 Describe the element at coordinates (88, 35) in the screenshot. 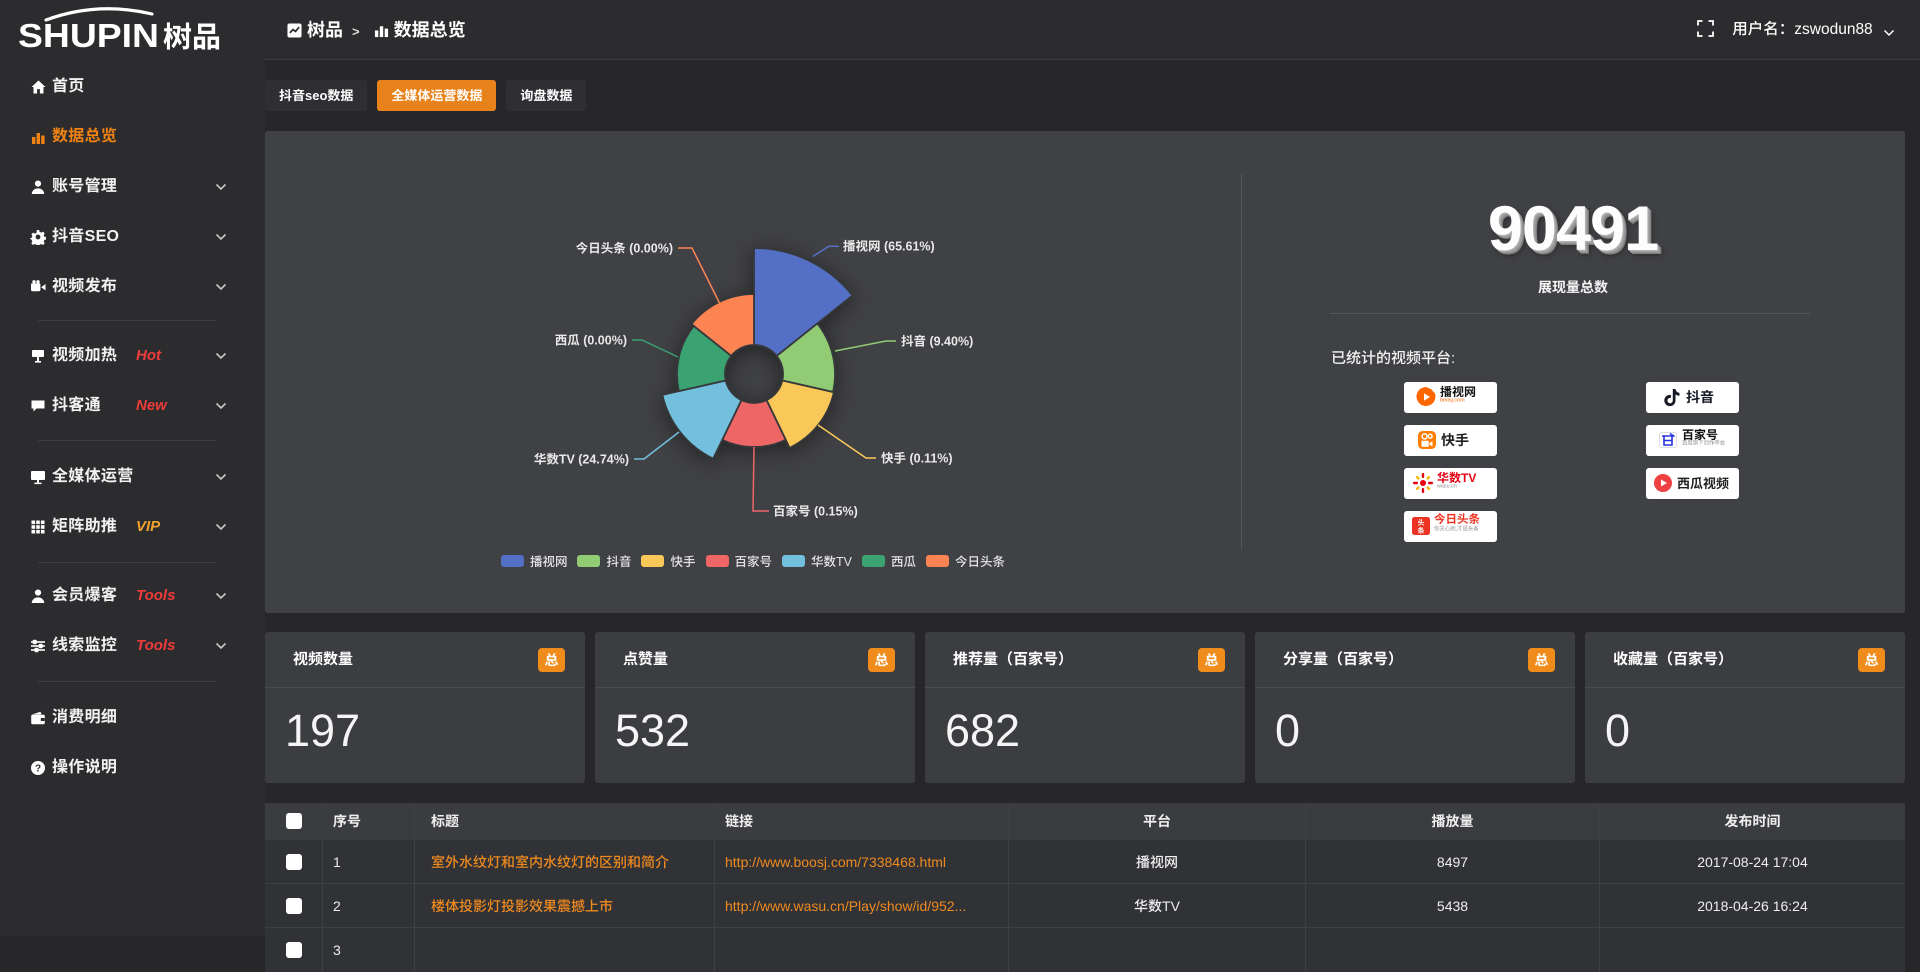

I see `svg-text: SHUPIN` at that location.